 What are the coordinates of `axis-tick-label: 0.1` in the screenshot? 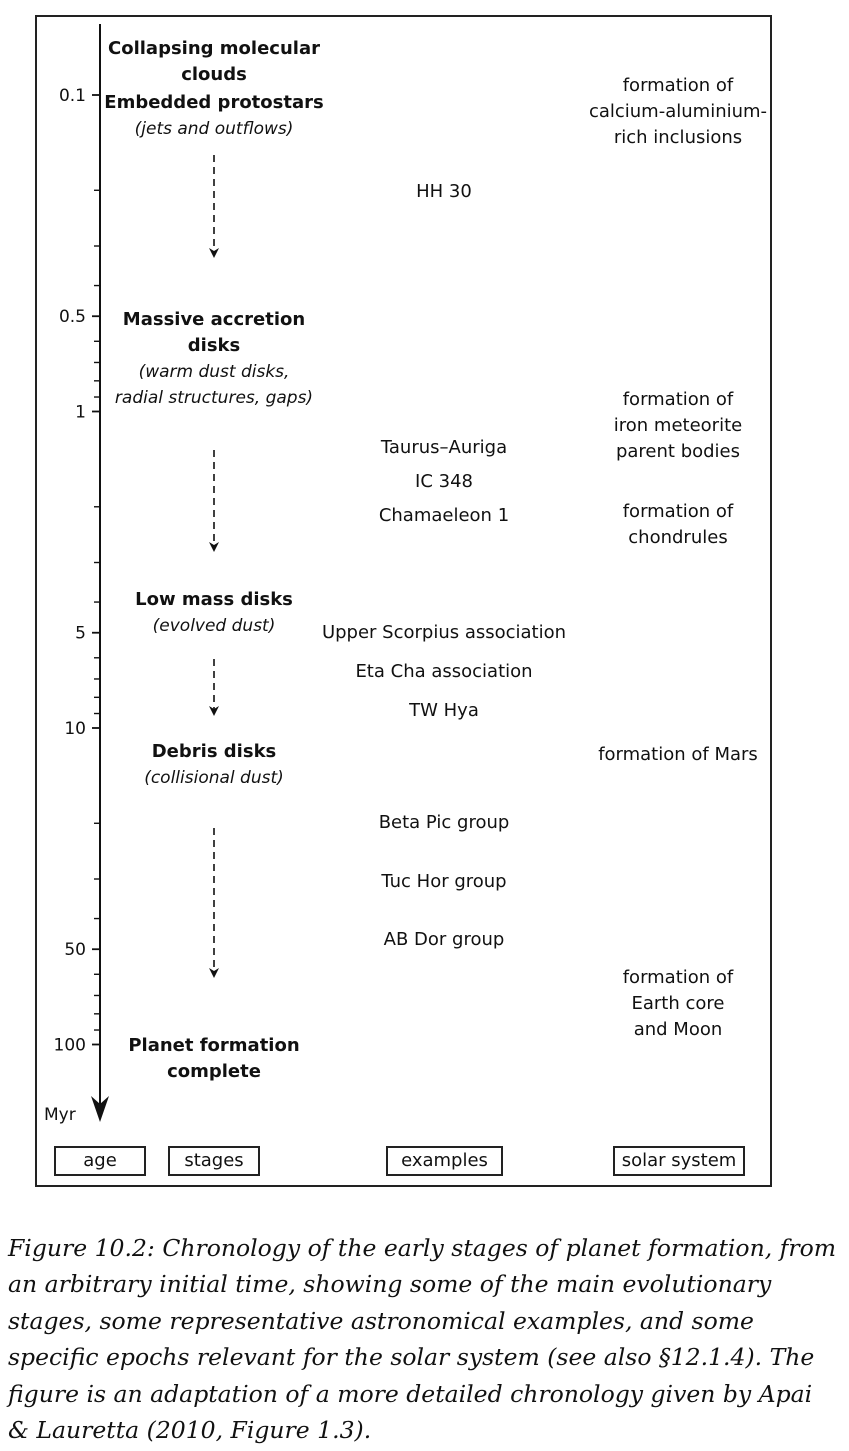 It's located at (72, 96).